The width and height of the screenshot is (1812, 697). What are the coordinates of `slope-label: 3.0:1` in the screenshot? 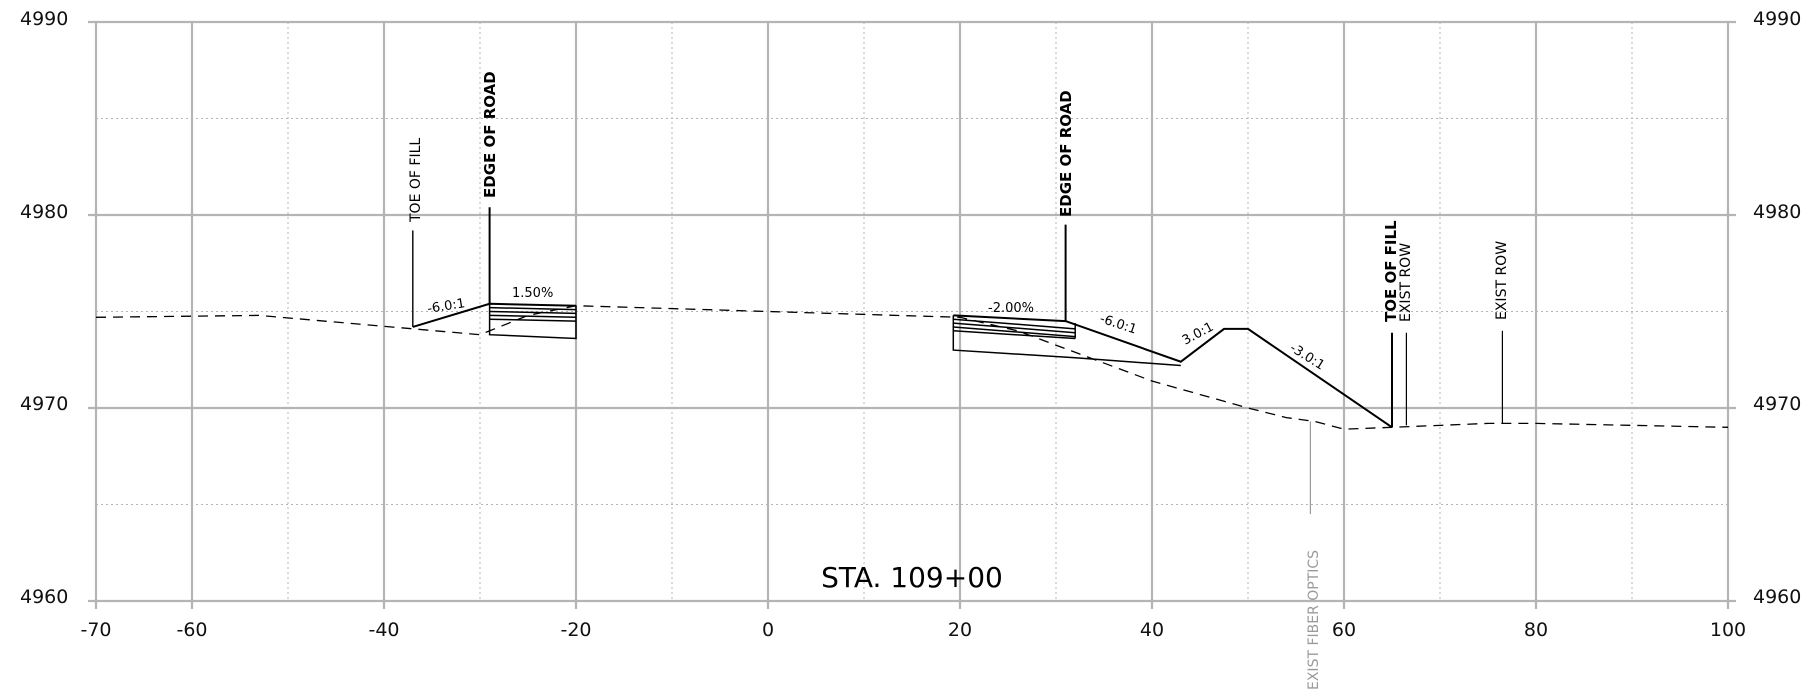 It's located at (1198, 334).